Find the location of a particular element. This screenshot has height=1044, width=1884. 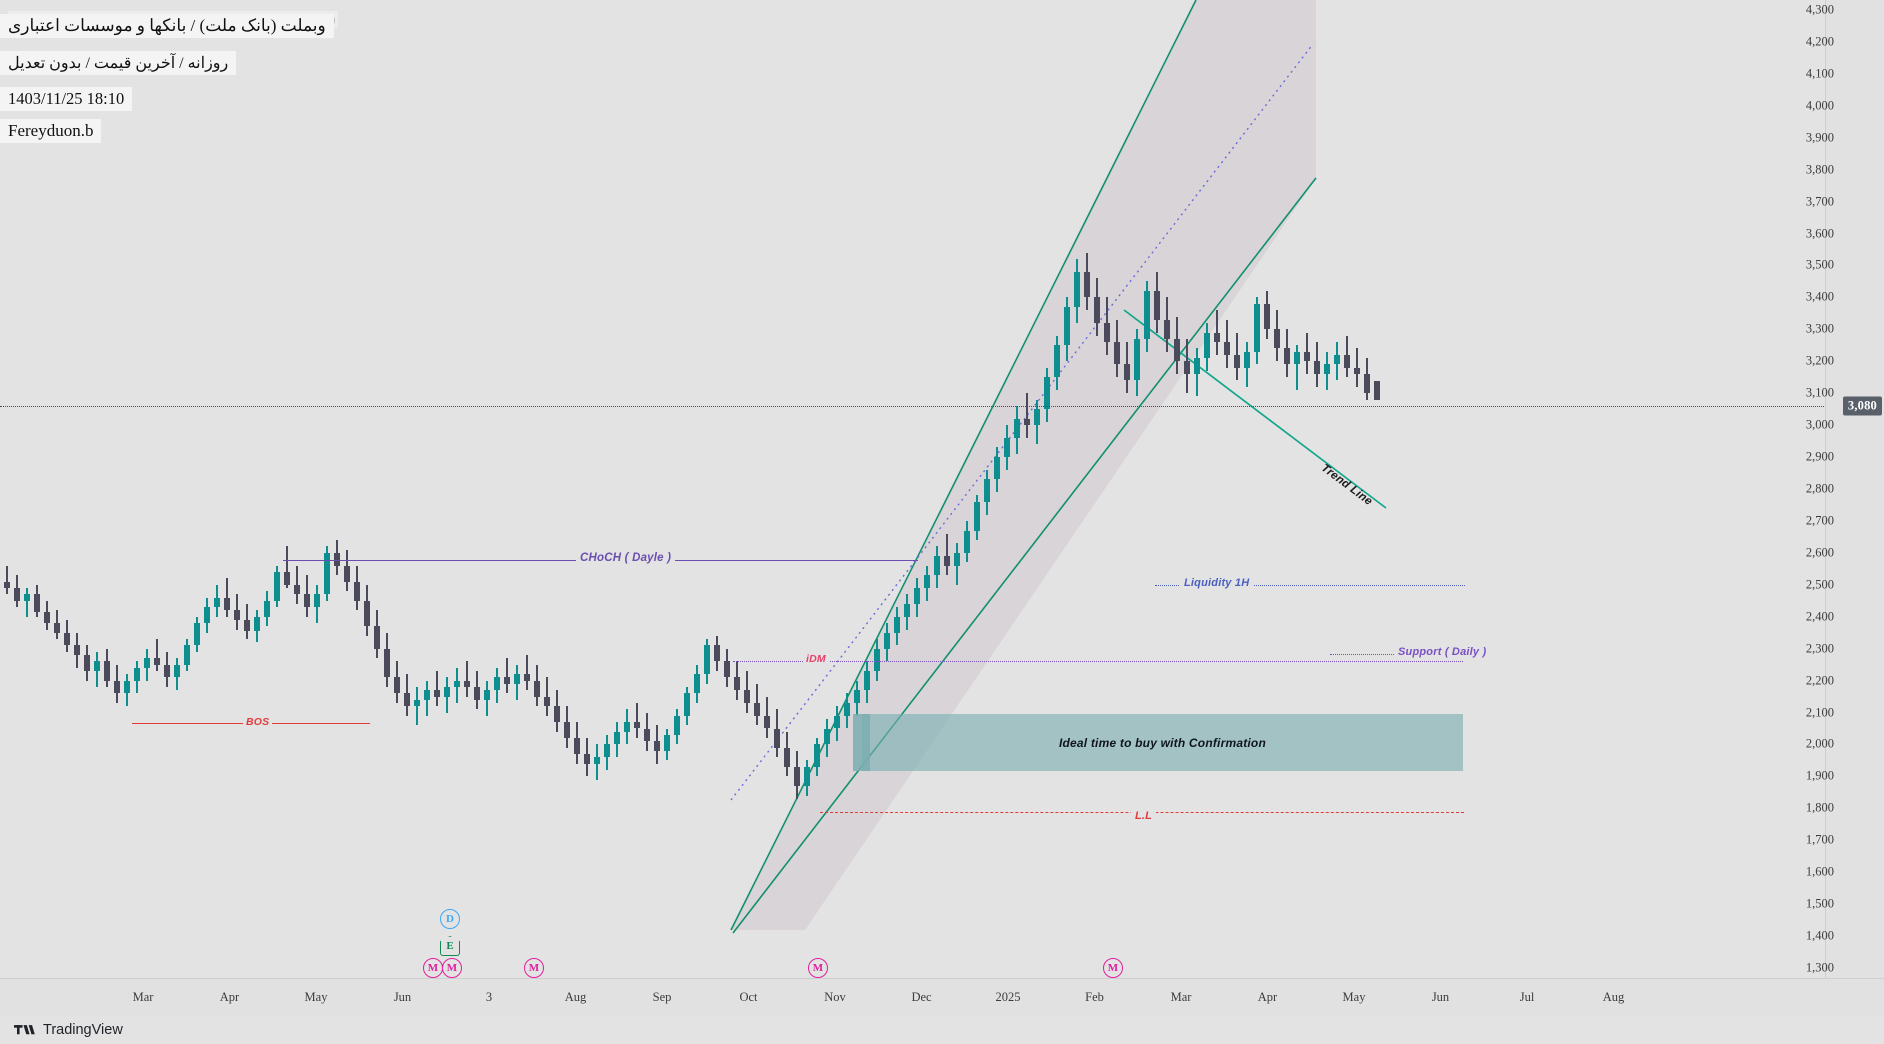

price-axis-tick: 4,200 is located at coordinates (1819, 41).